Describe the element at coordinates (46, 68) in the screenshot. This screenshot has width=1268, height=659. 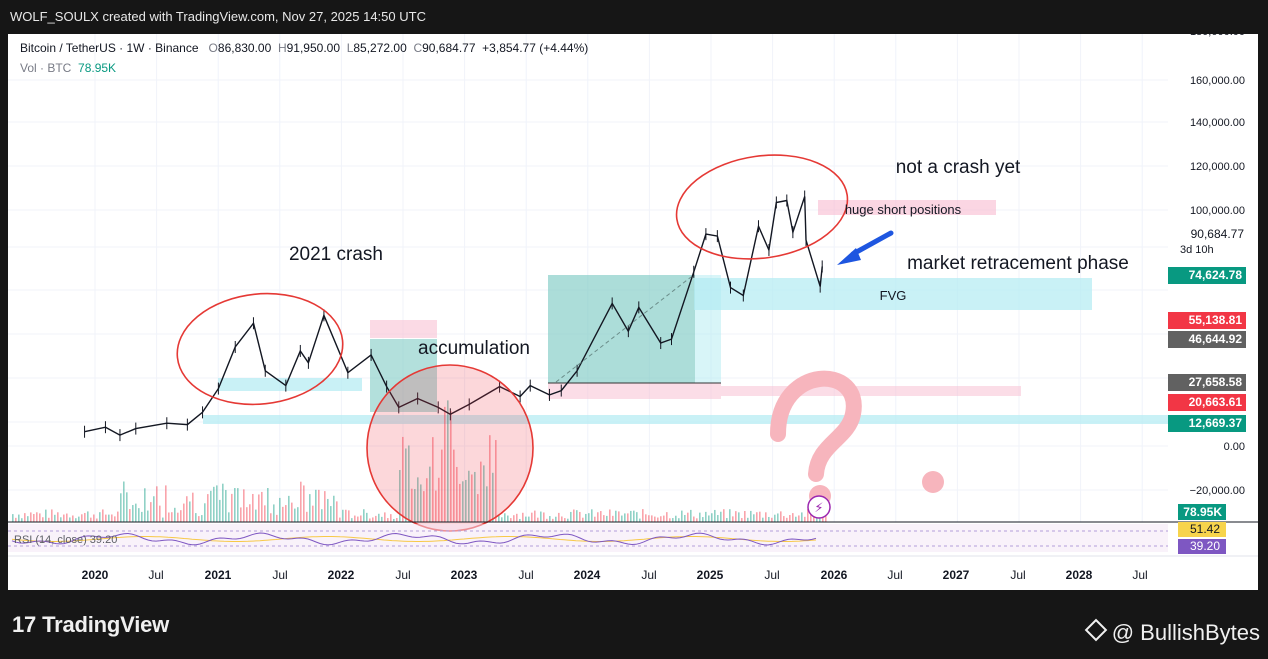
I see `volume-label: Vol · BTC` at that location.